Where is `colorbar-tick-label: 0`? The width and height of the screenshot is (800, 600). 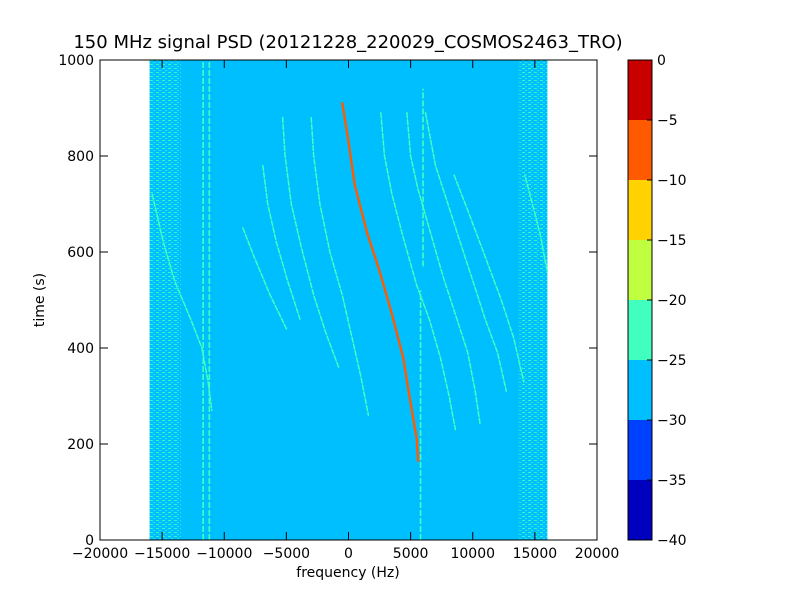 colorbar-tick-label: 0 is located at coordinates (661, 61).